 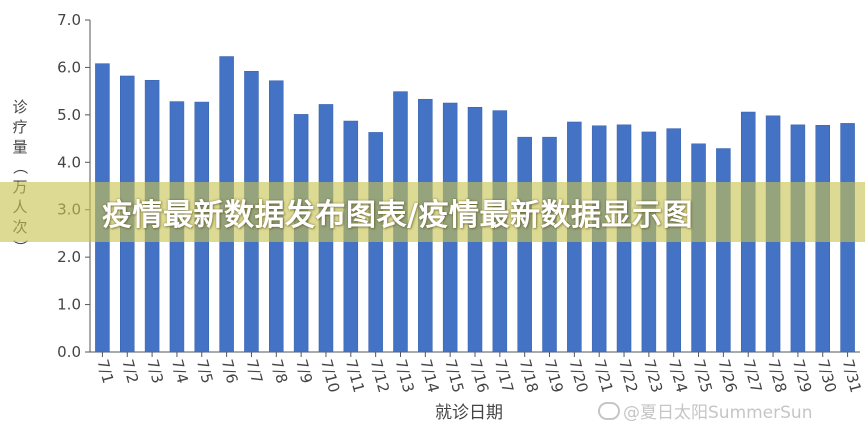 I want to click on x-tick-label: 7/15, so click(x=454, y=375).